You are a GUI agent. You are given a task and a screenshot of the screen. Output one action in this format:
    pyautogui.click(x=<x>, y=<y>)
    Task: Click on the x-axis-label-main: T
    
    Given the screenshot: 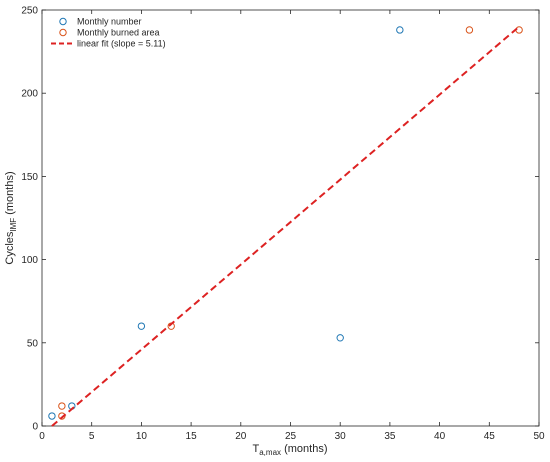 What is the action you would take?
    pyautogui.click(x=256, y=449)
    